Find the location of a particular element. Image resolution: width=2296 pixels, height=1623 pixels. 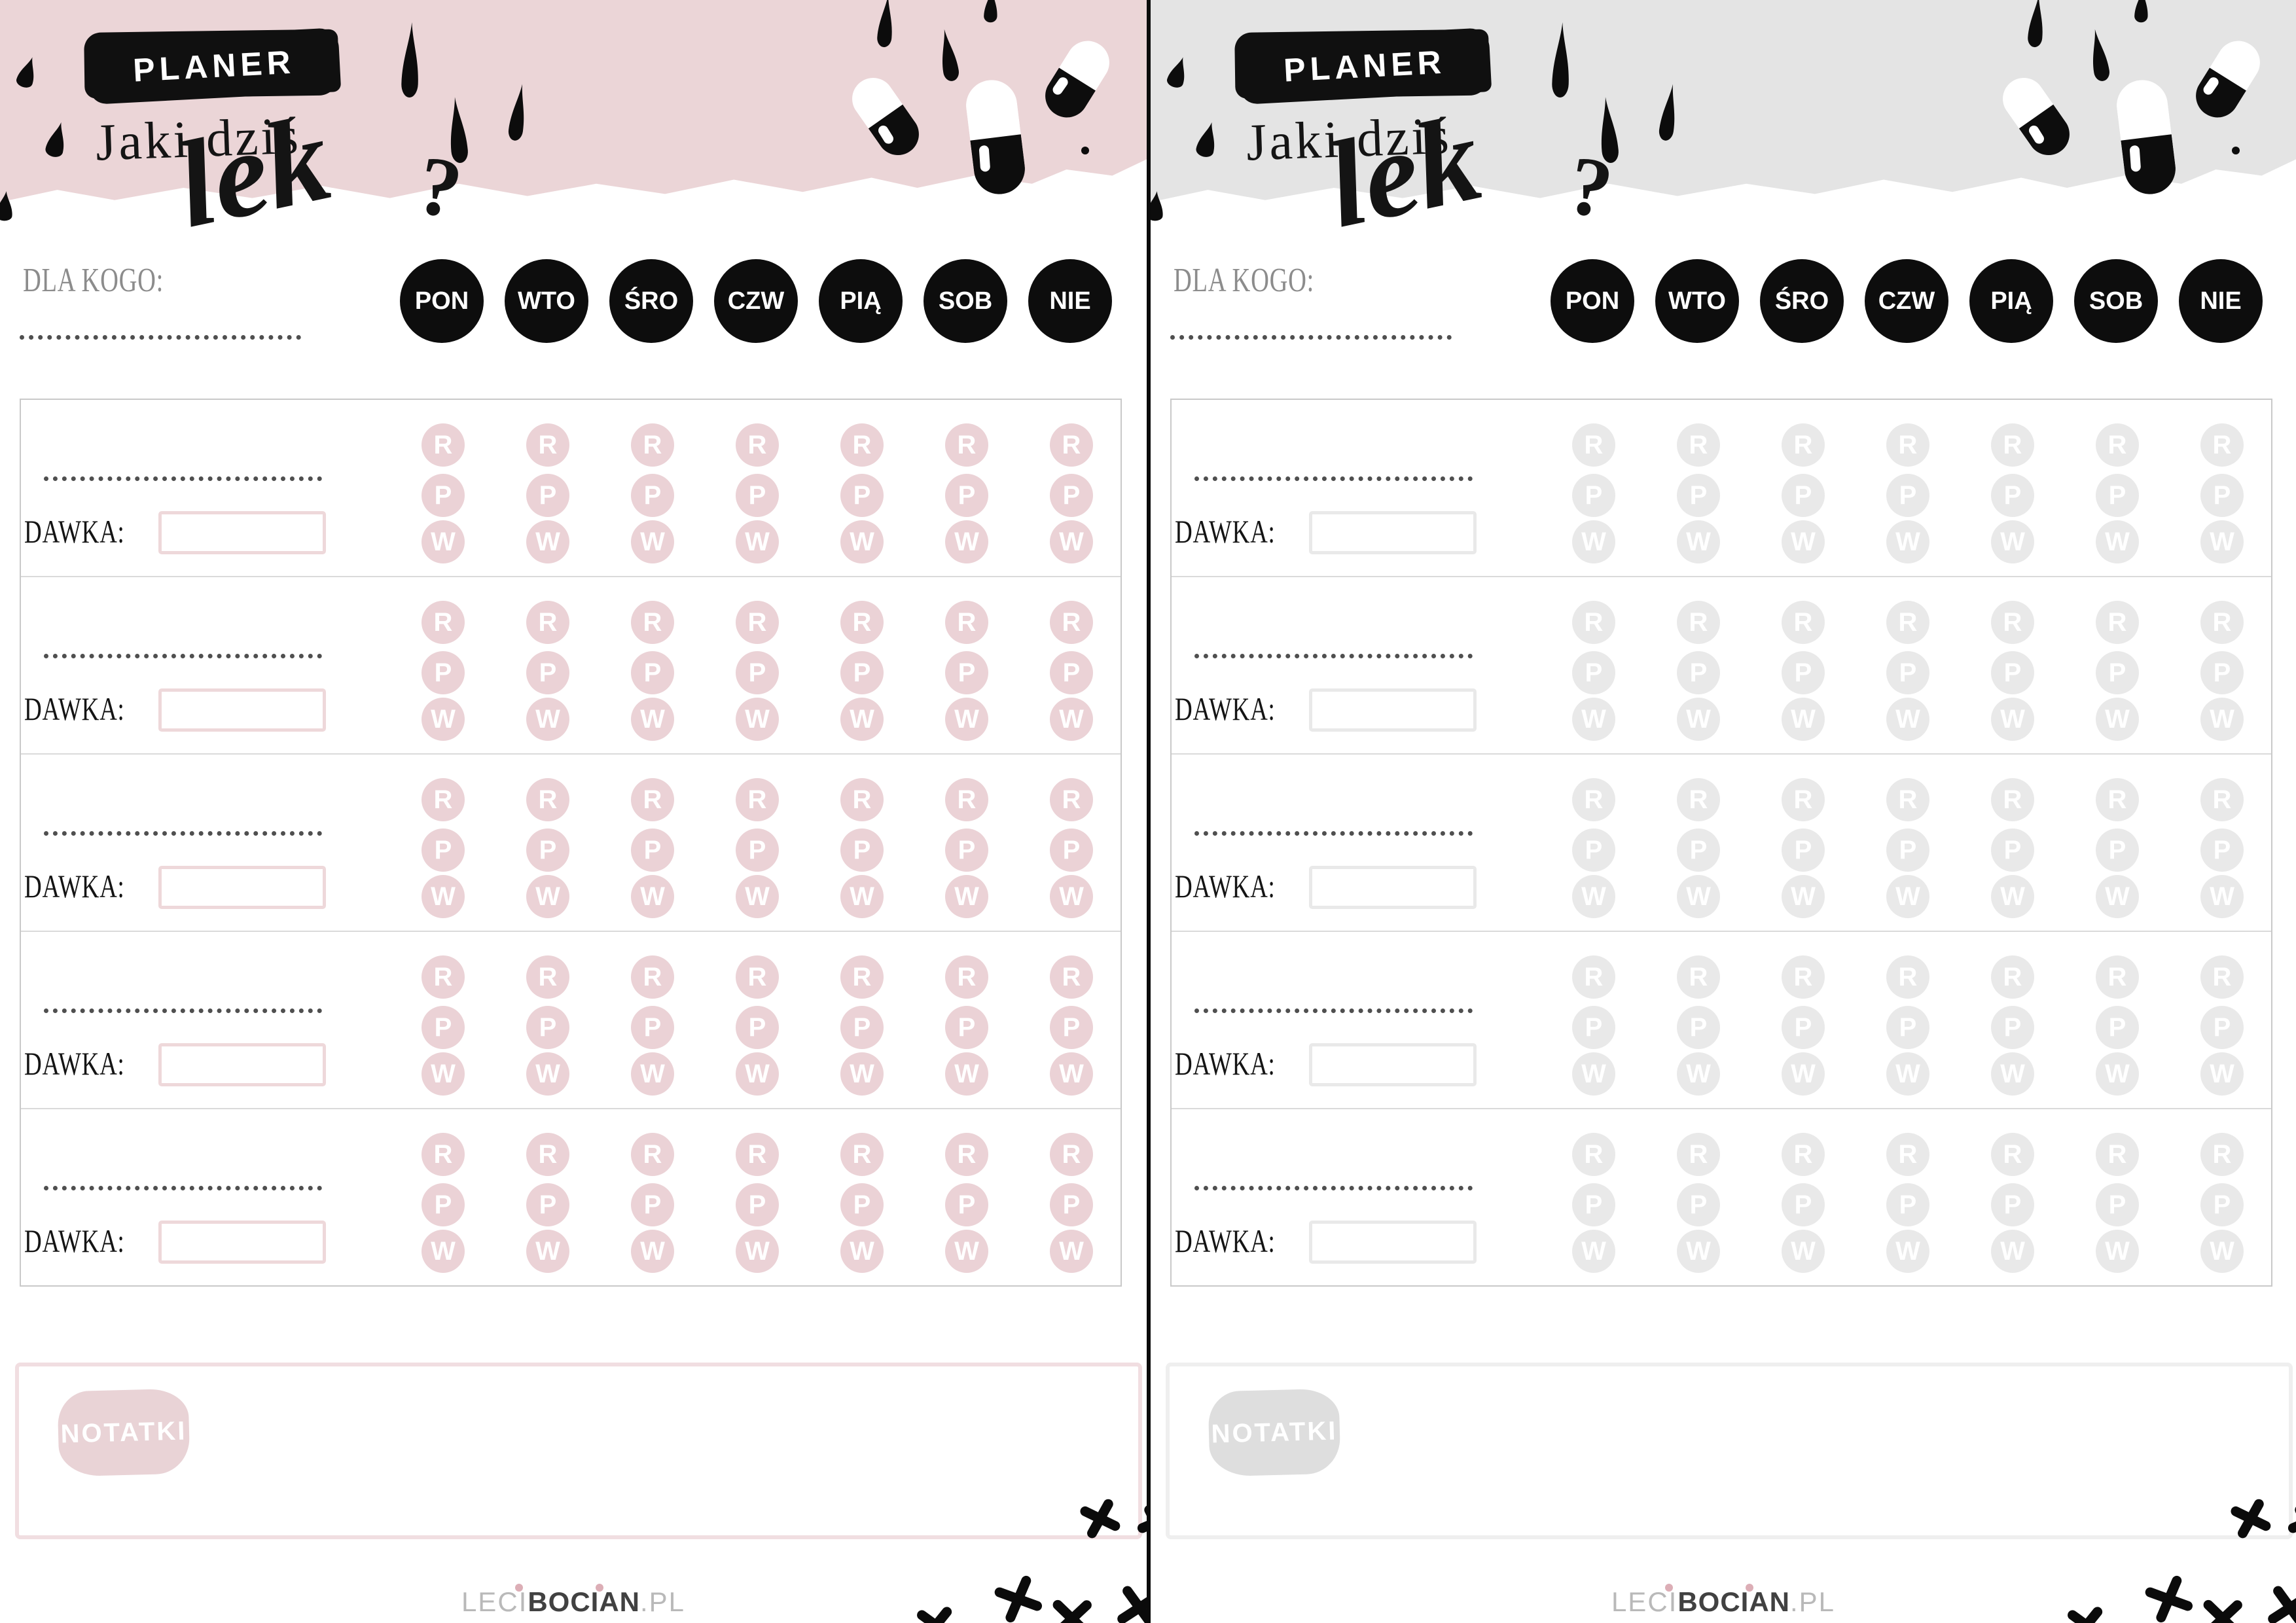

day-circle-pia: PIĄ is located at coordinates (861, 301).